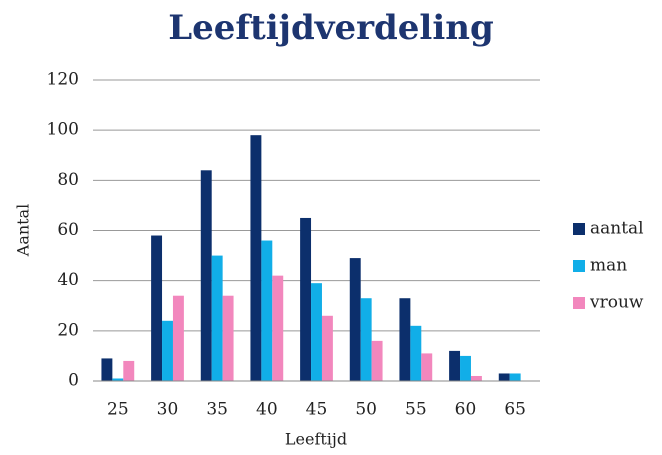 The height and width of the screenshot is (455, 662). I want to click on y-tick-label: 80, so click(68, 180).